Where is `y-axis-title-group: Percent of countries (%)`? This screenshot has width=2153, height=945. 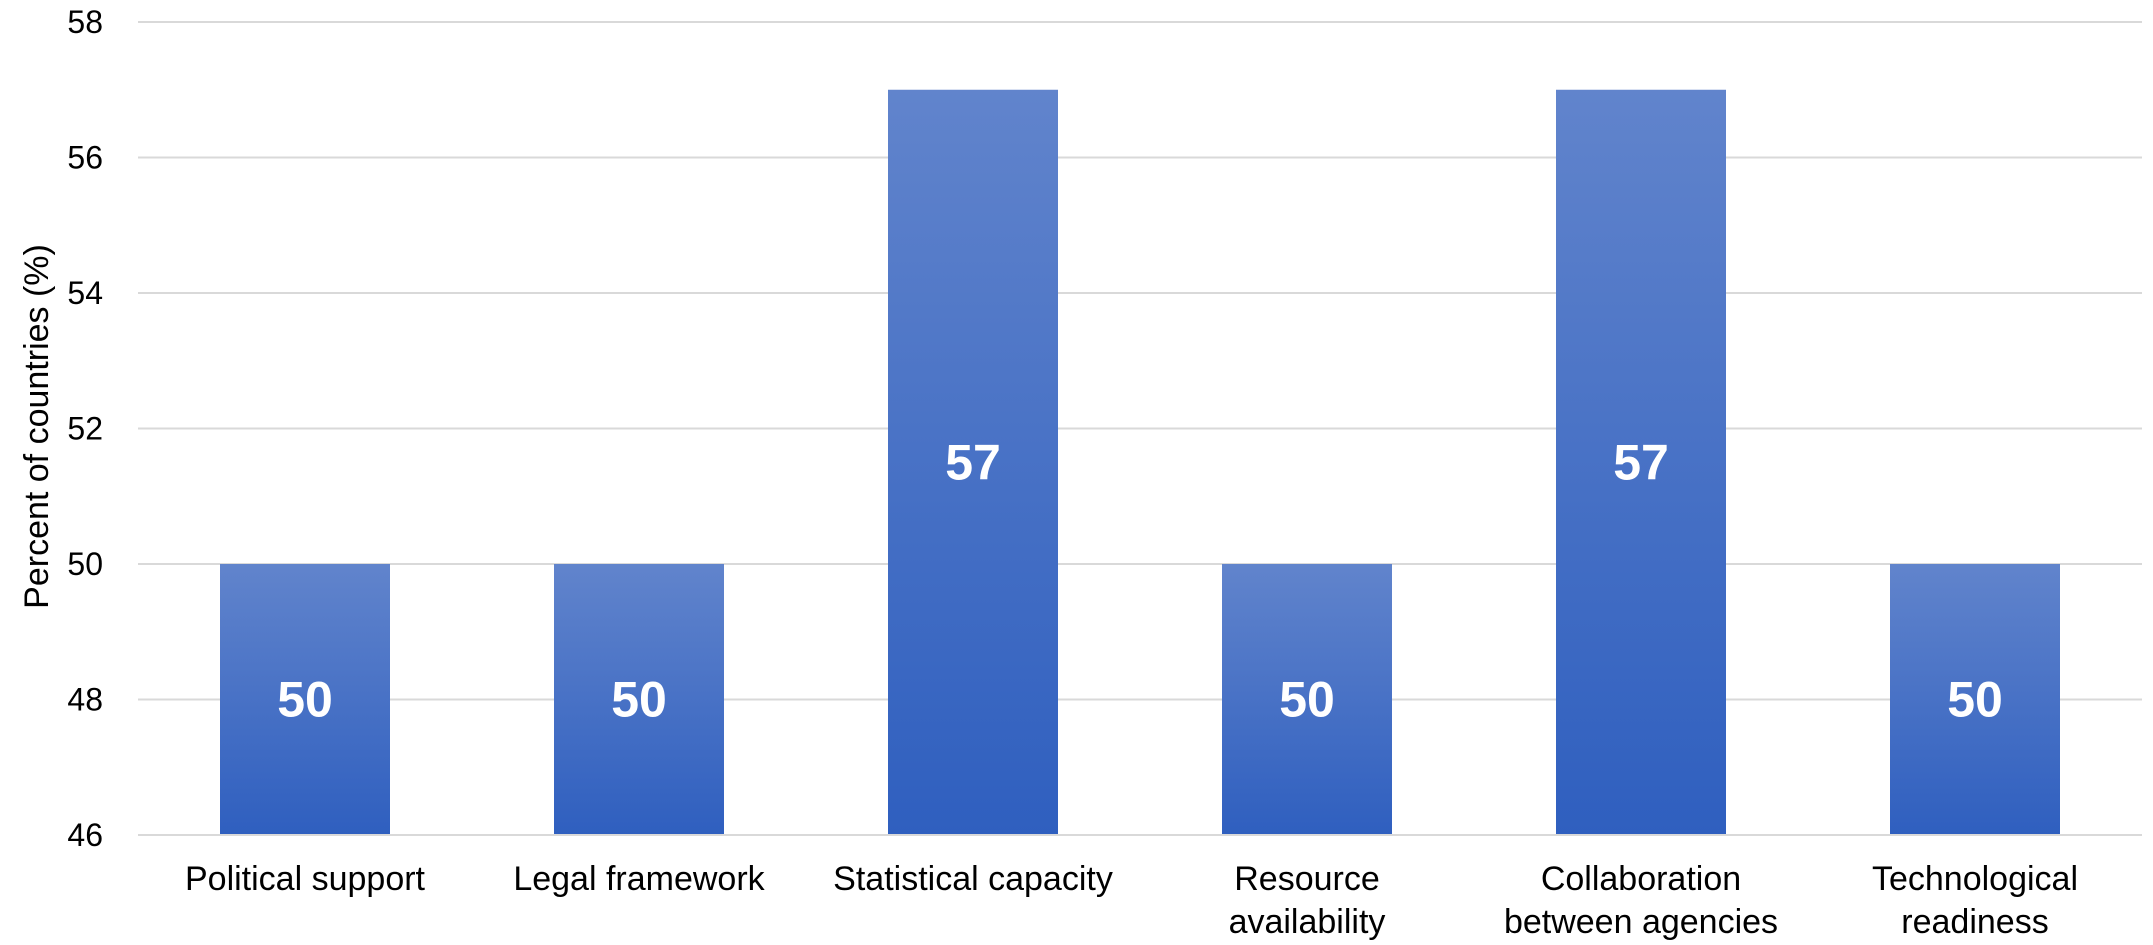 y-axis-title-group: Percent of countries (%) is located at coordinates (37, 426).